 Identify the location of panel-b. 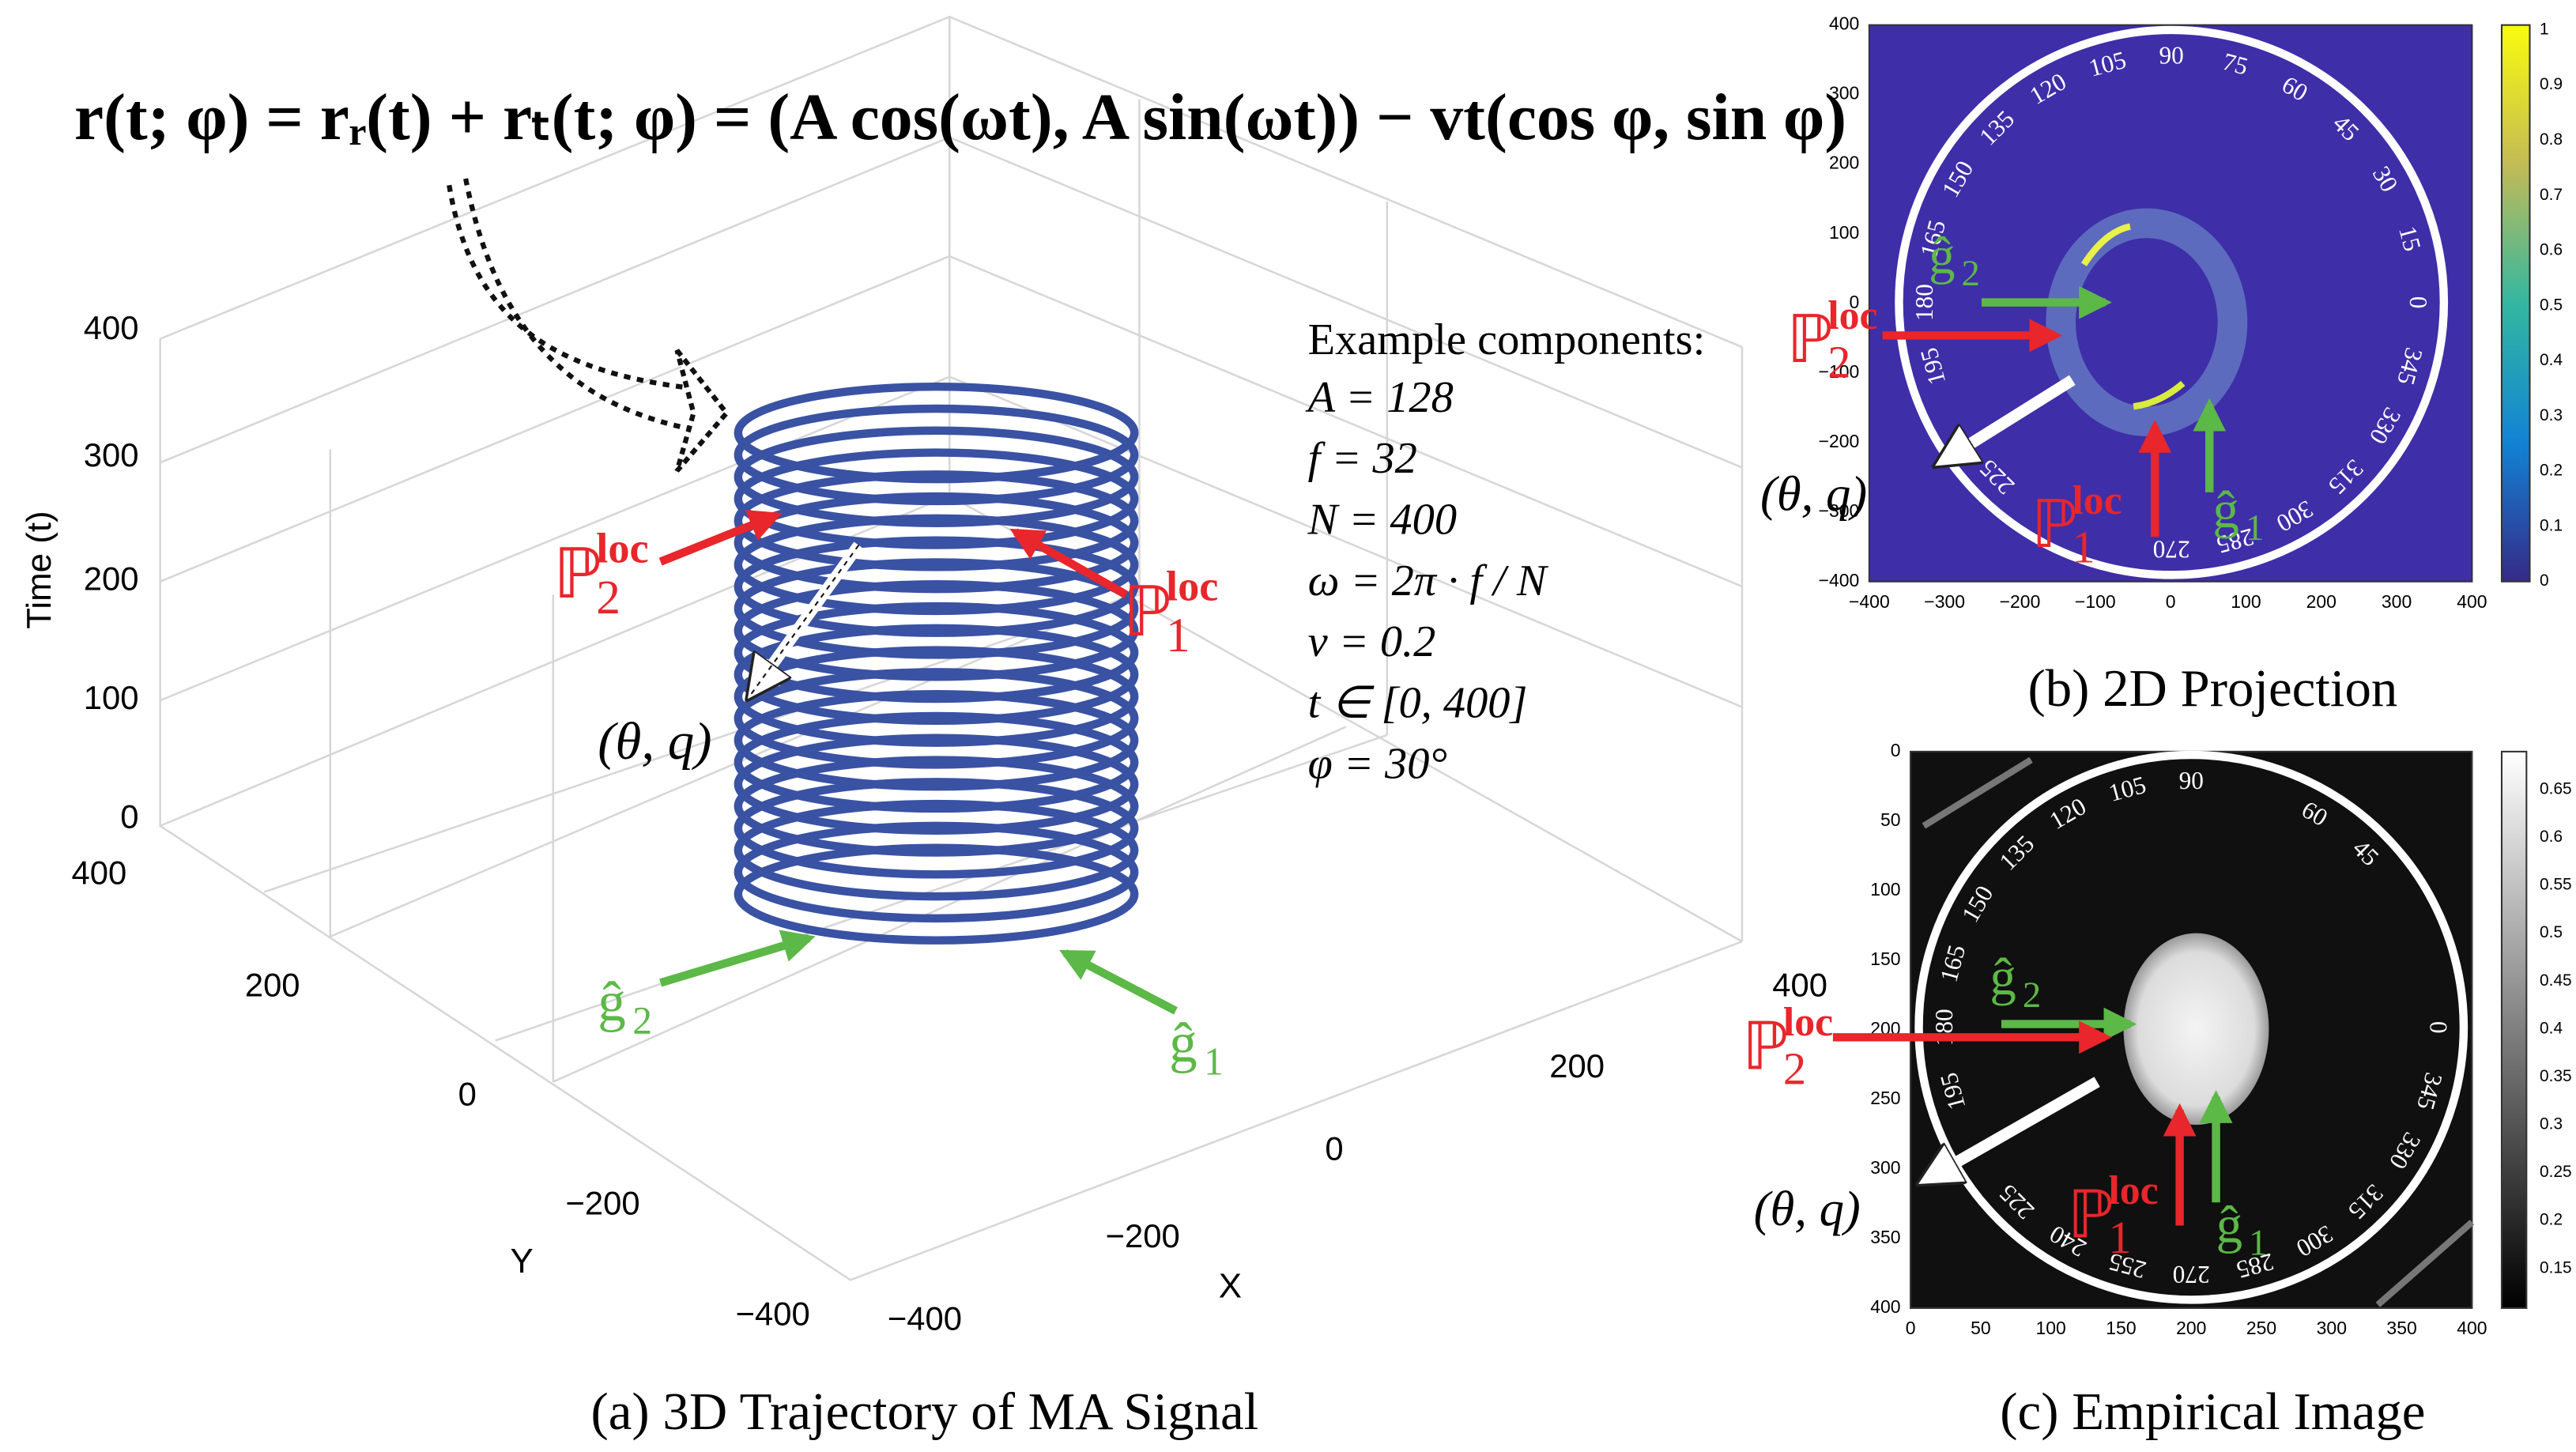
(2199, 303).